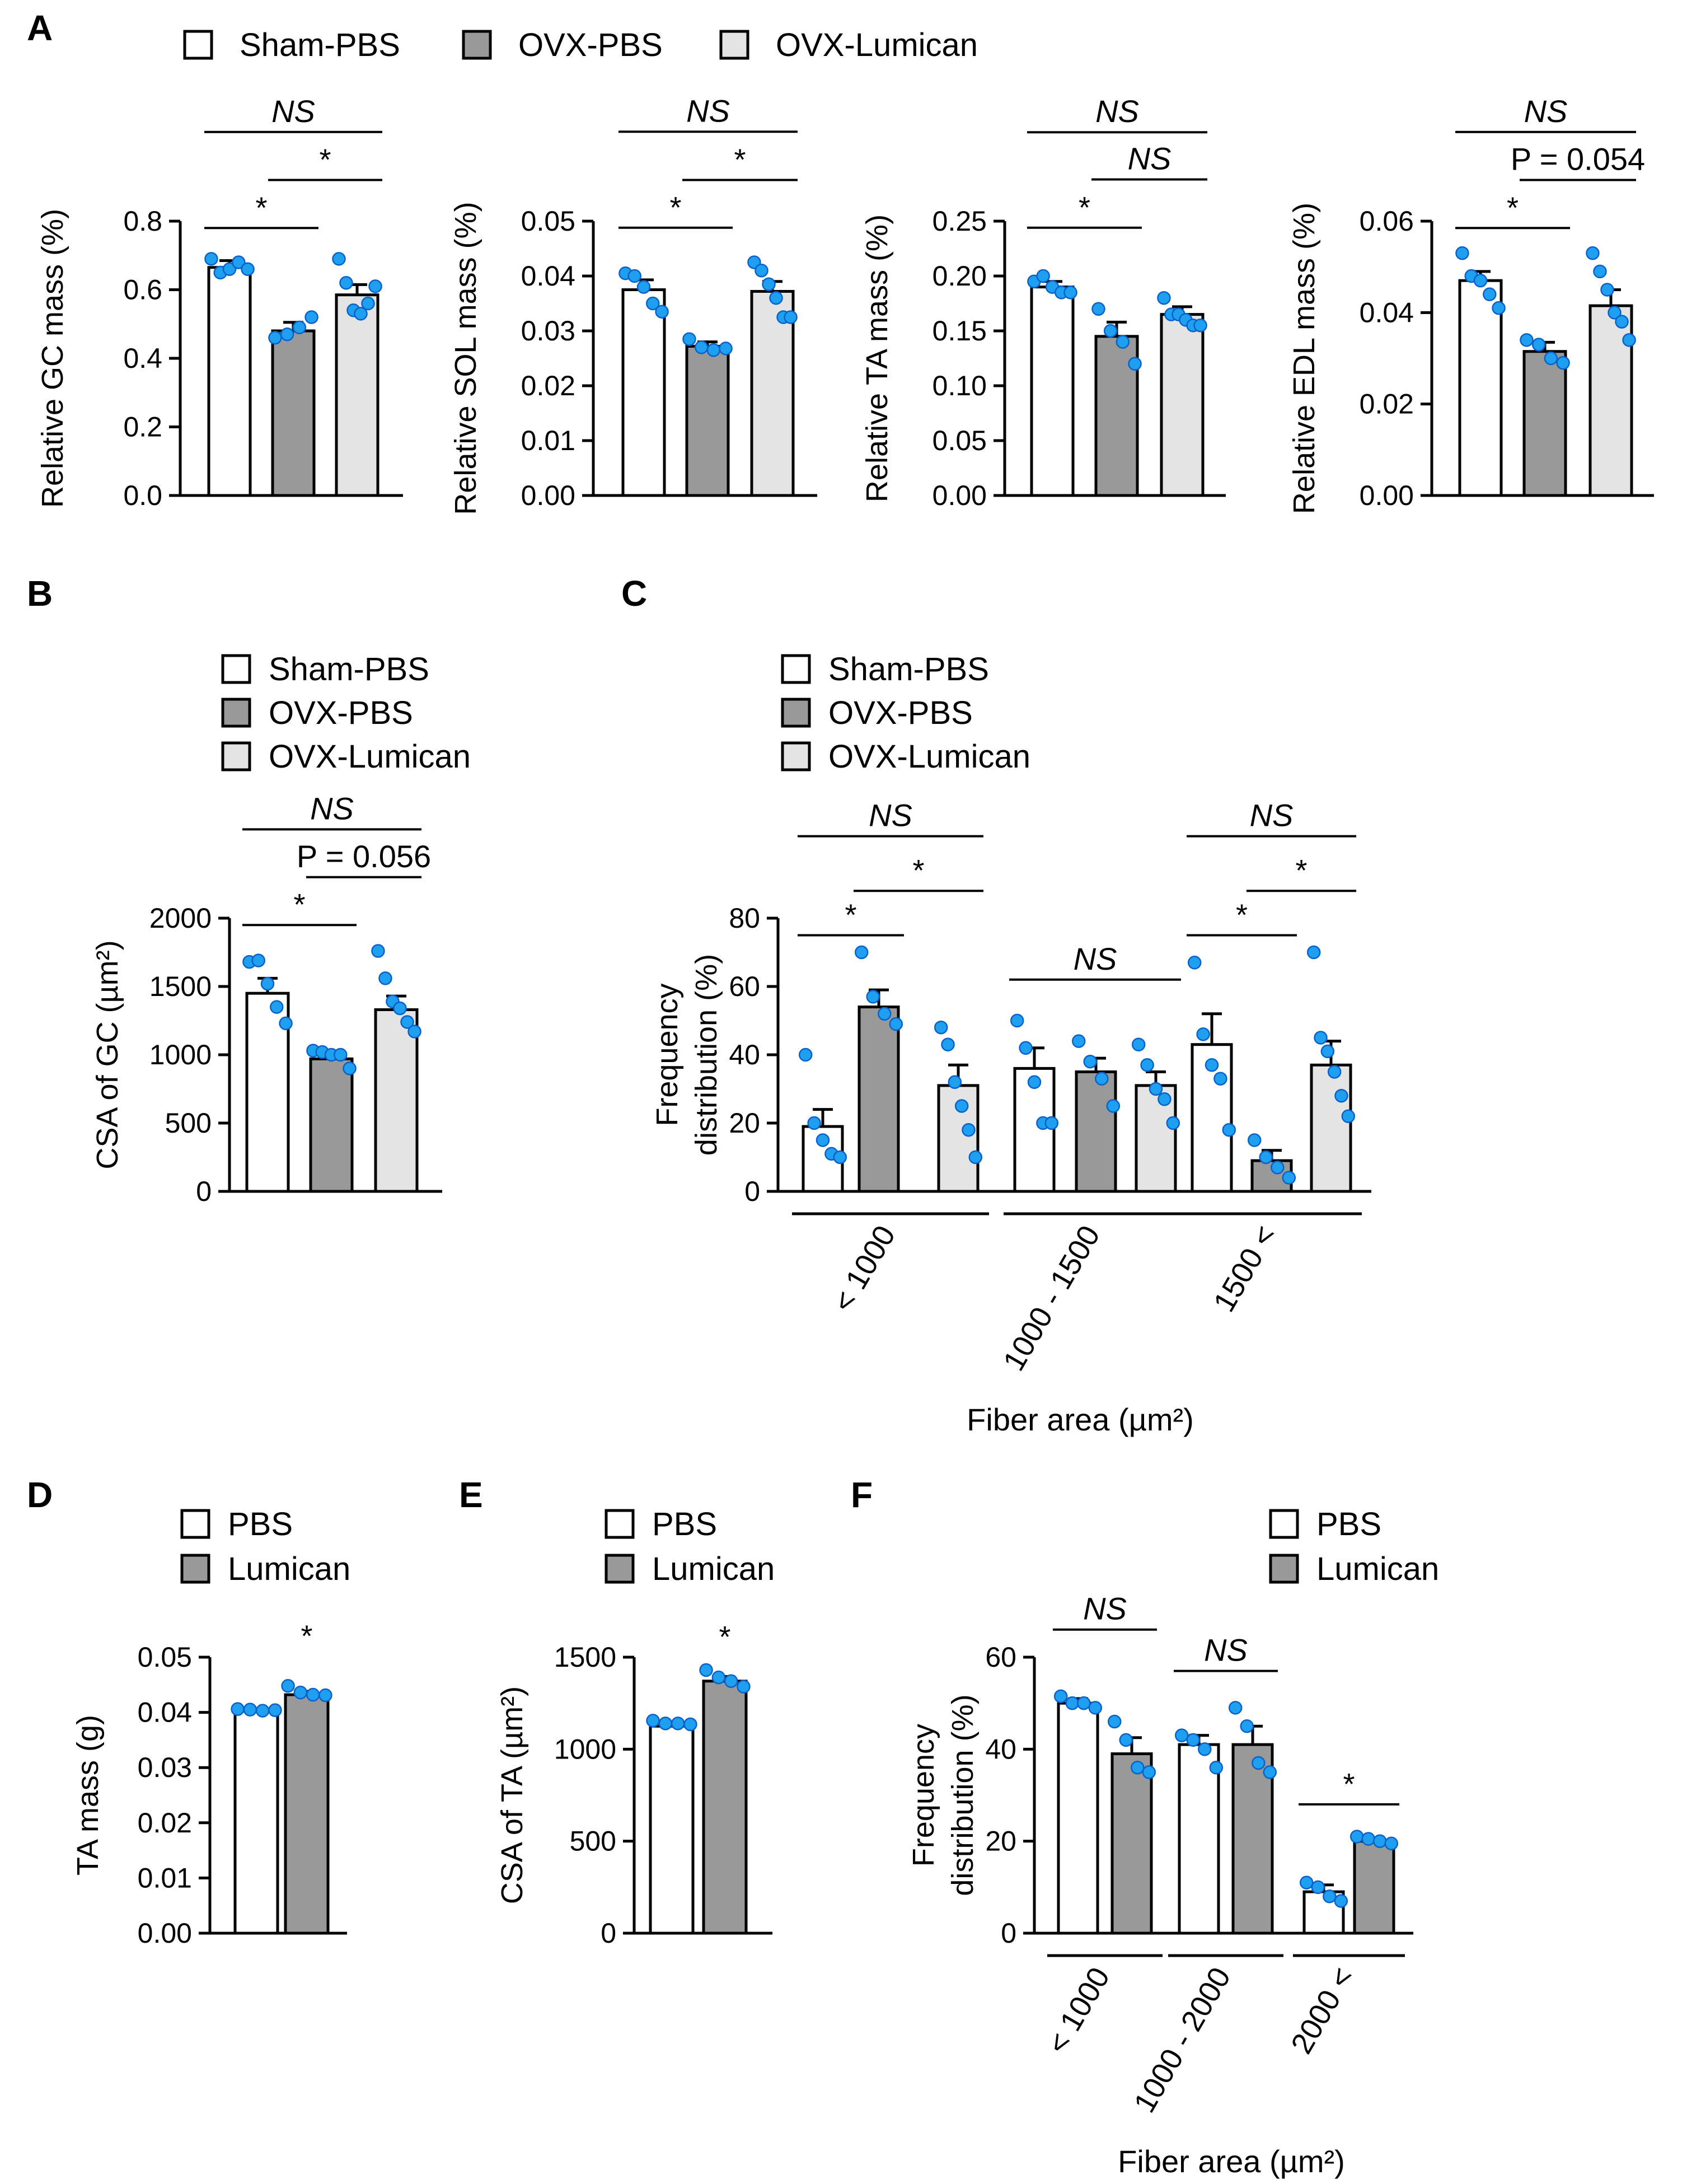 The image size is (1701, 2184). I want to click on y-axis-label: TA mass (g), so click(88, 1796).